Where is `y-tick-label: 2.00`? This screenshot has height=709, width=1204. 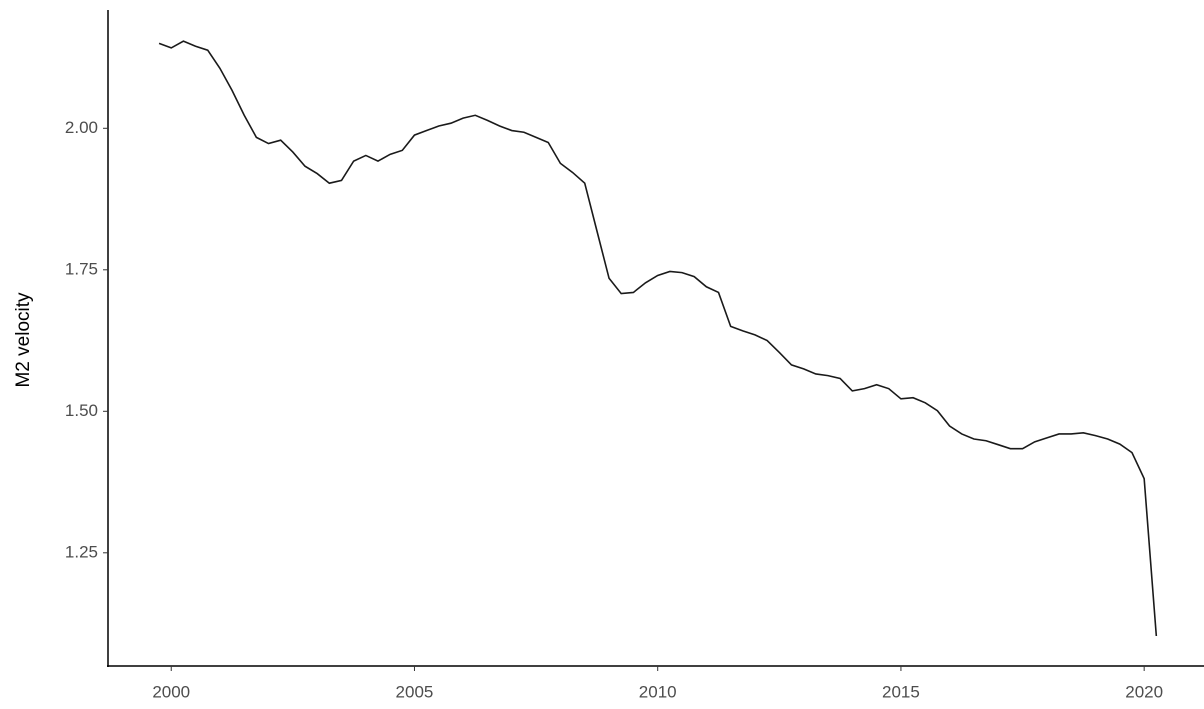 y-tick-label: 2.00 is located at coordinates (81, 127).